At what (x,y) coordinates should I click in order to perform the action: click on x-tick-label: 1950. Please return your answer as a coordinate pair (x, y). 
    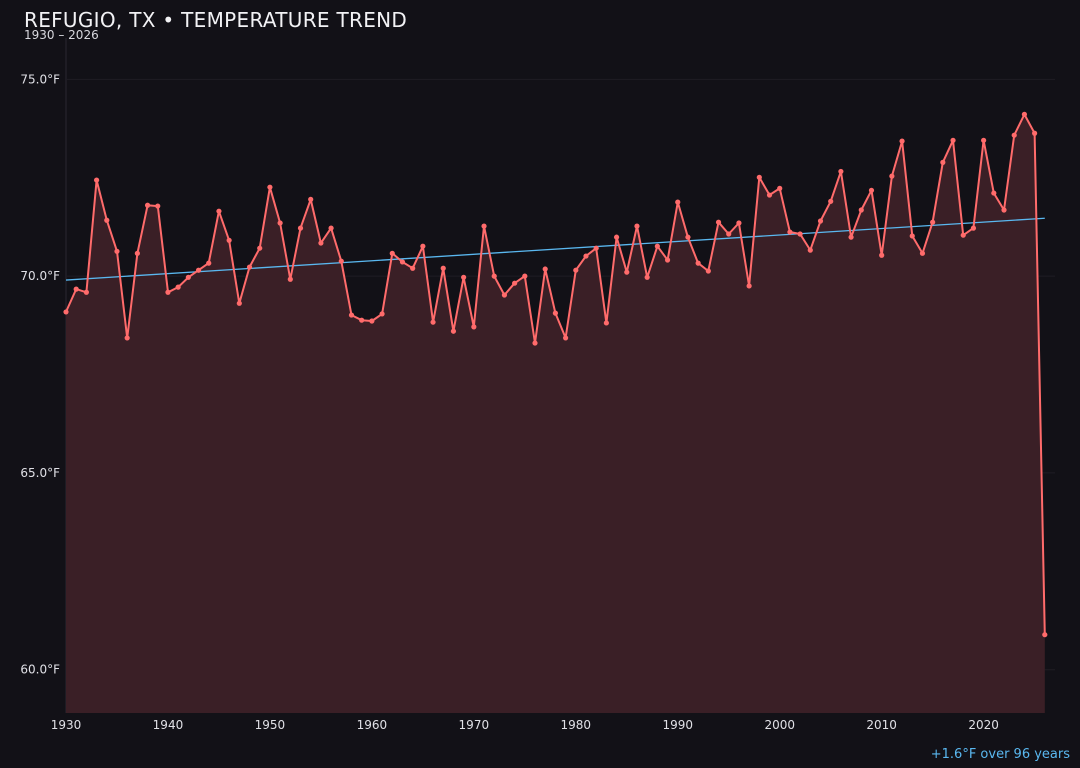
    Looking at the image, I should click on (270, 725).